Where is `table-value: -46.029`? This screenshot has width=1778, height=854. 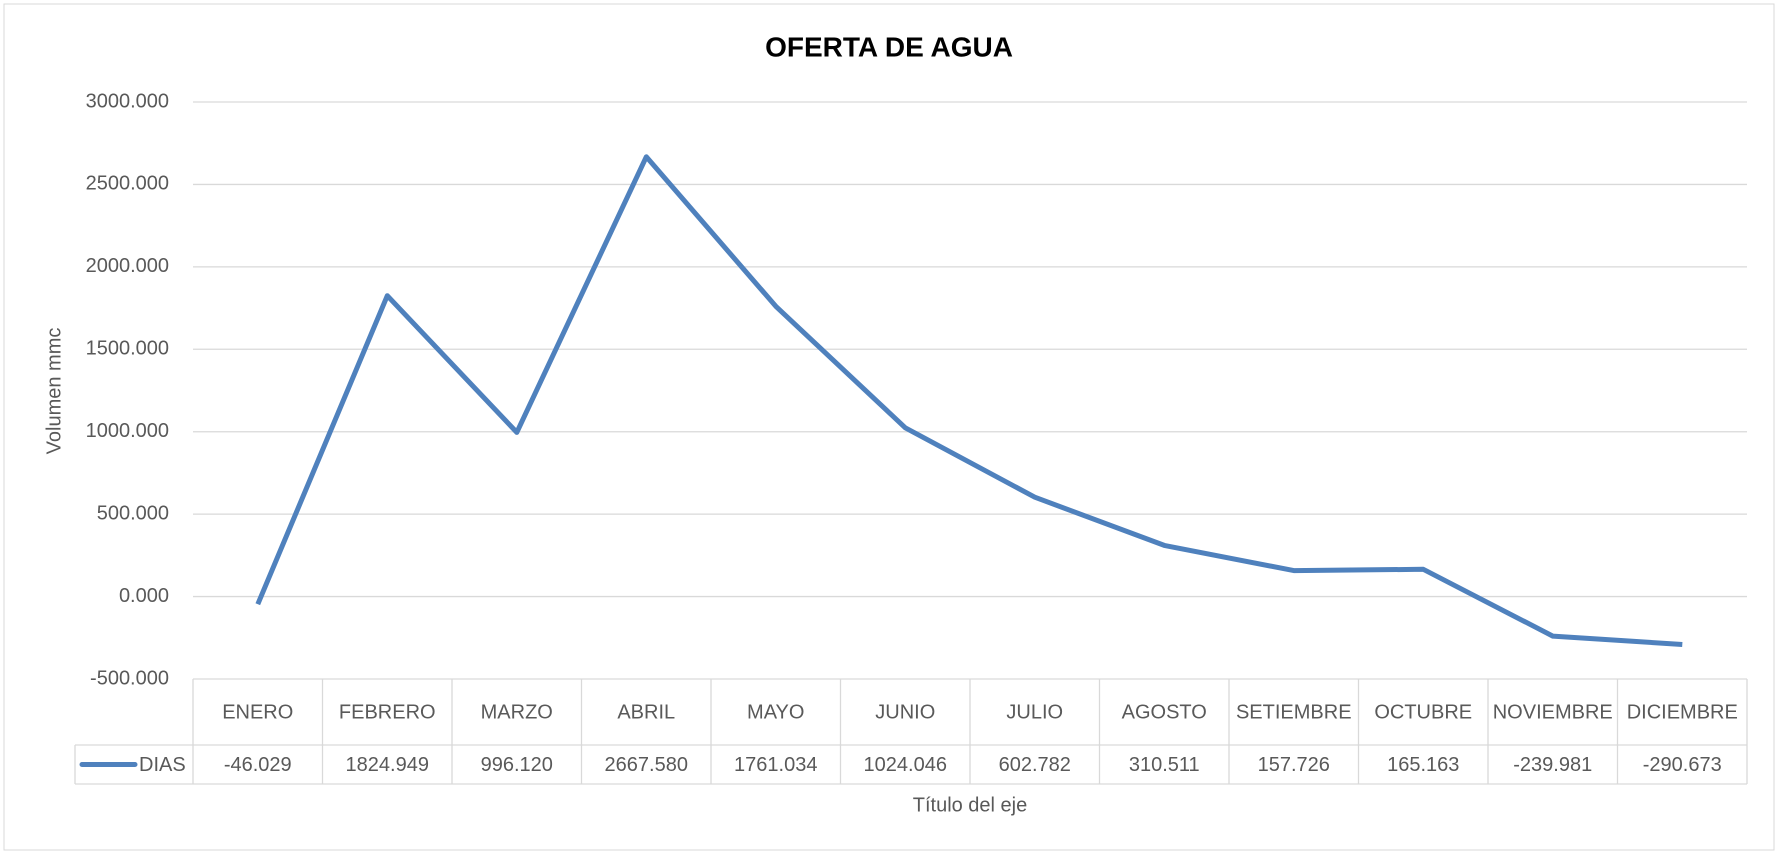 table-value: -46.029 is located at coordinates (258, 765).